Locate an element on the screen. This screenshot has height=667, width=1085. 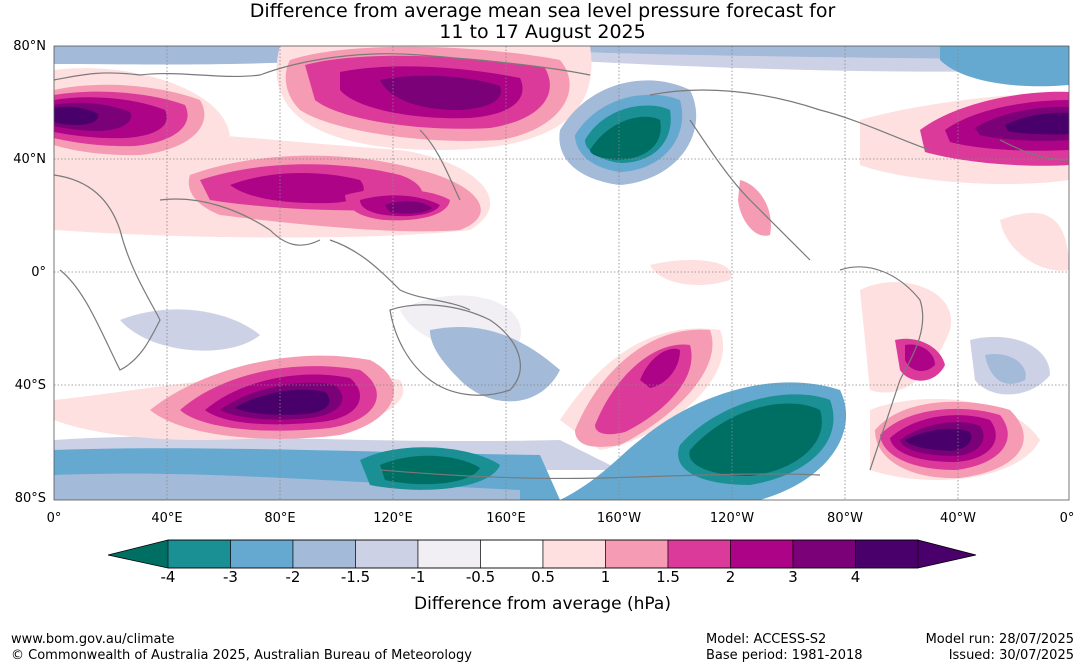
footer-website: www.bom.gov.au/climate is located at coordinates (93, 639).